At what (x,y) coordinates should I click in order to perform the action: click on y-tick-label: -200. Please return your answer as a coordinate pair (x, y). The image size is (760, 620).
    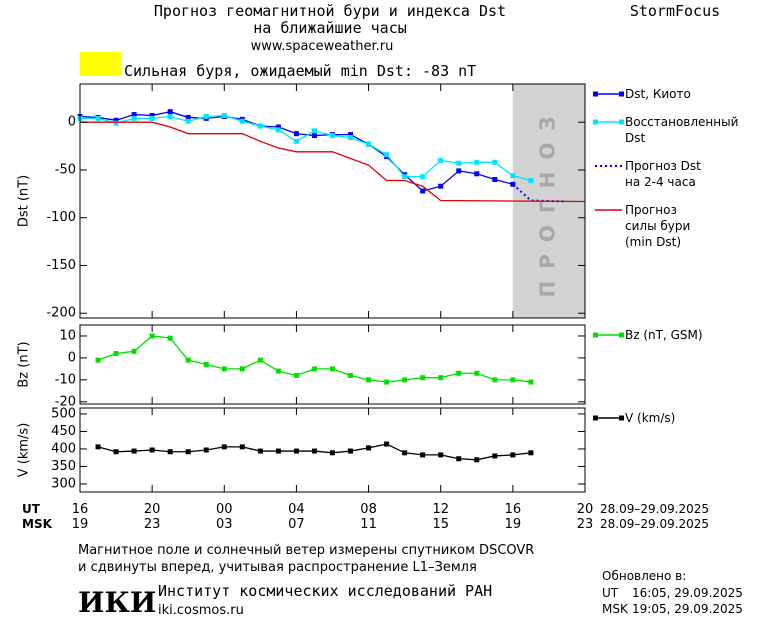
    Looking at the image, I should click on (61, 313).